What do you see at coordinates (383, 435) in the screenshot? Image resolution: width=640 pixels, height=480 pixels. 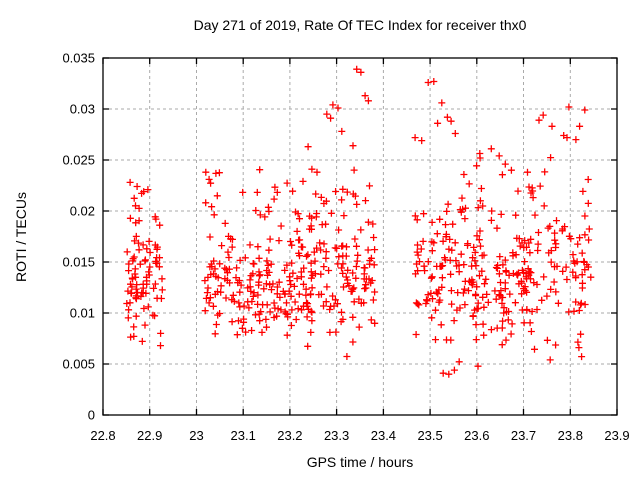 I see `x-tick-label: 23.4` at bounding box center [383, 435].